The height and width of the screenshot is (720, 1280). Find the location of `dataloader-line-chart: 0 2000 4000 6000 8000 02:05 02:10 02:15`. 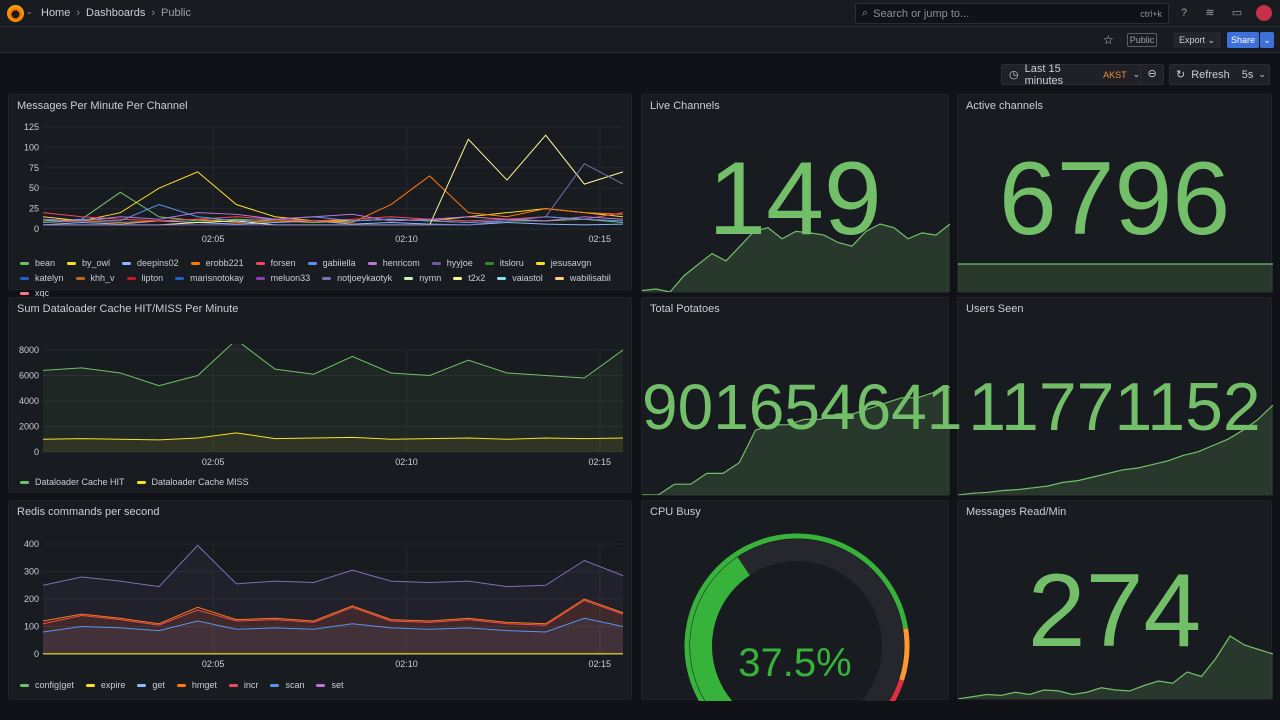

dataloader-line-chart: 0 2000 4000 6000 8000 02:05 02:10 02:15 is located at coordinates (321, 405).